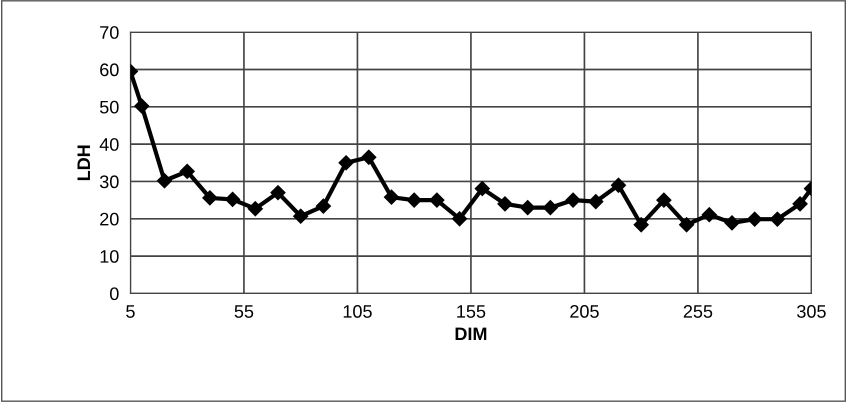 This screenshot has height=402, width=847. Describe the element at coordinates (109, 256) in the screenshot. I see `y-tick-label: 10` at that location.